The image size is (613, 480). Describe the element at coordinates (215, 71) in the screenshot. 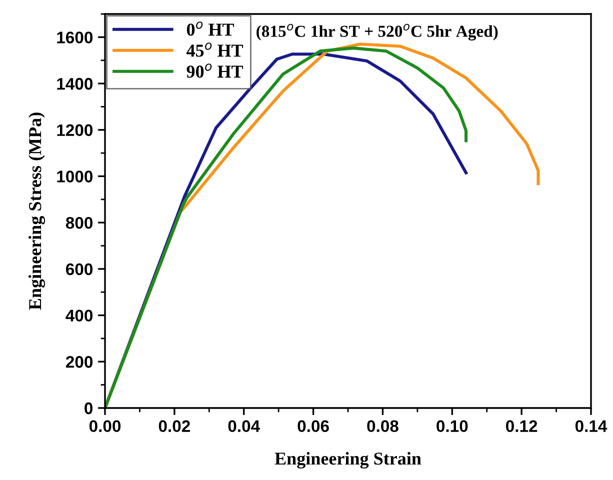

I see `legend-label: 90$^{o}$ HT` at that location.